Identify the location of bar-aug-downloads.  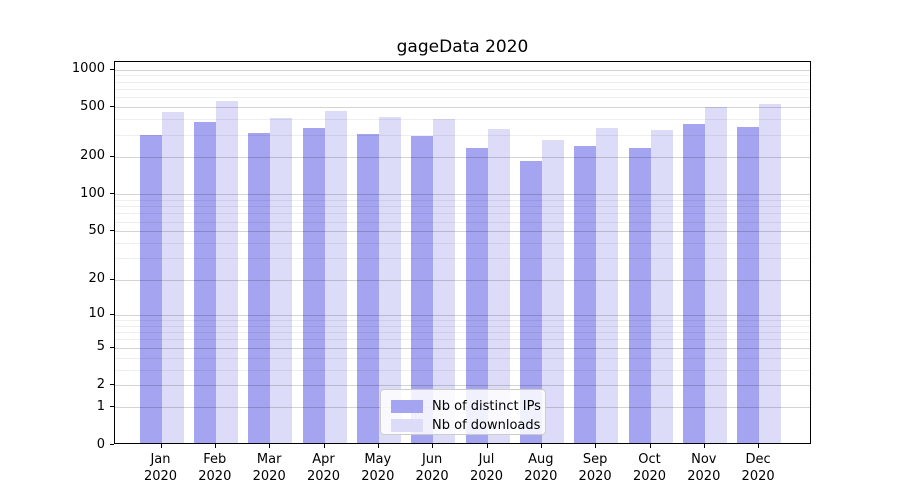
(552, 291).